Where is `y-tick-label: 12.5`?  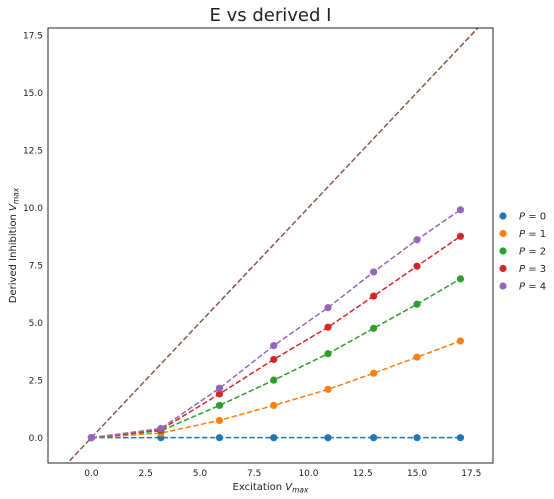
y-tick-label: 12.5 is located at coordinates (33, 151).